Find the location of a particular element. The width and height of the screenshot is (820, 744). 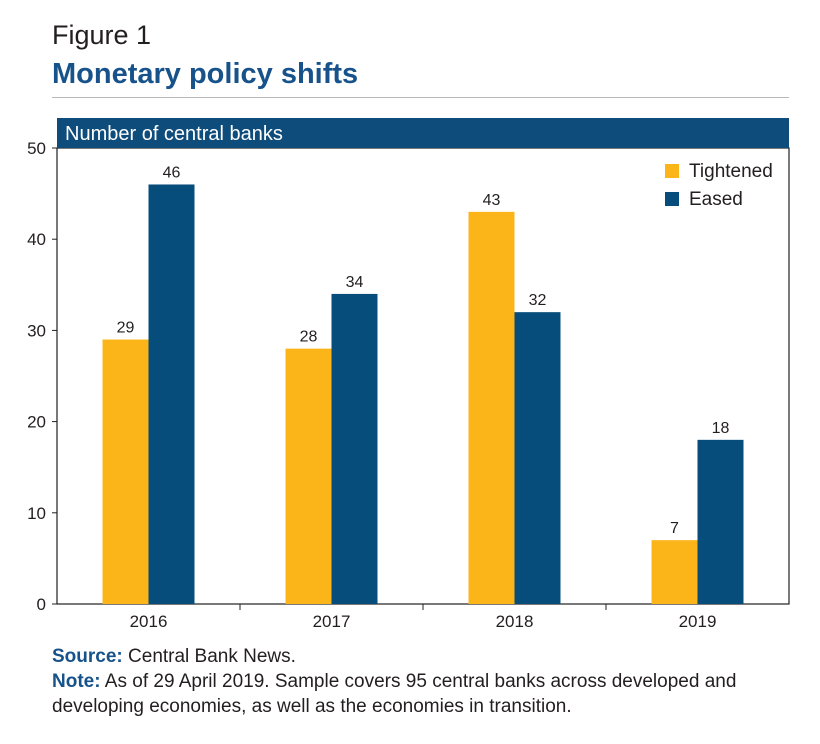

bar-eased-2017 is located at coordinates (354, 448).